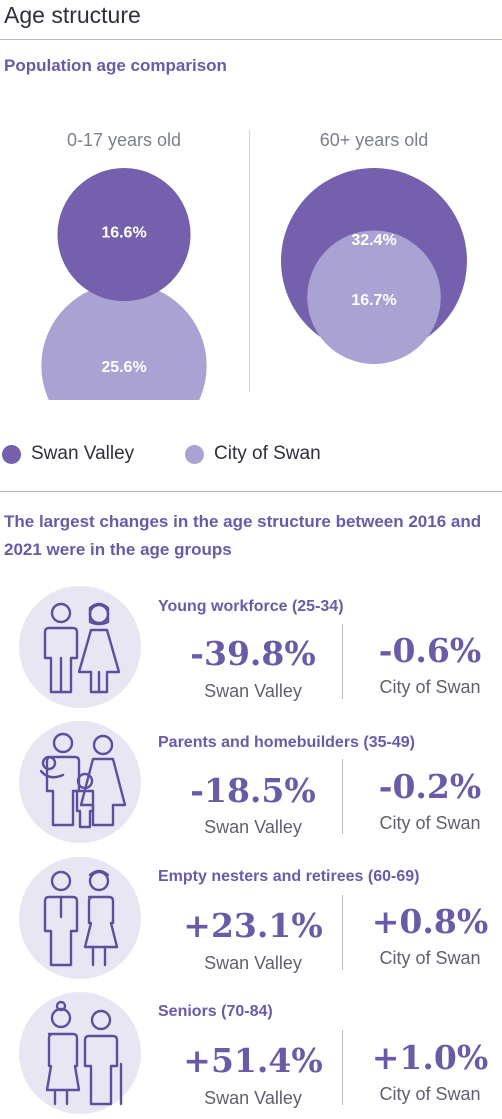 This screenshot has height=1119, width=502. I want to click on row-title-parents-homebuilders: Parents and homebuilders (35-49), so click(286, 742).